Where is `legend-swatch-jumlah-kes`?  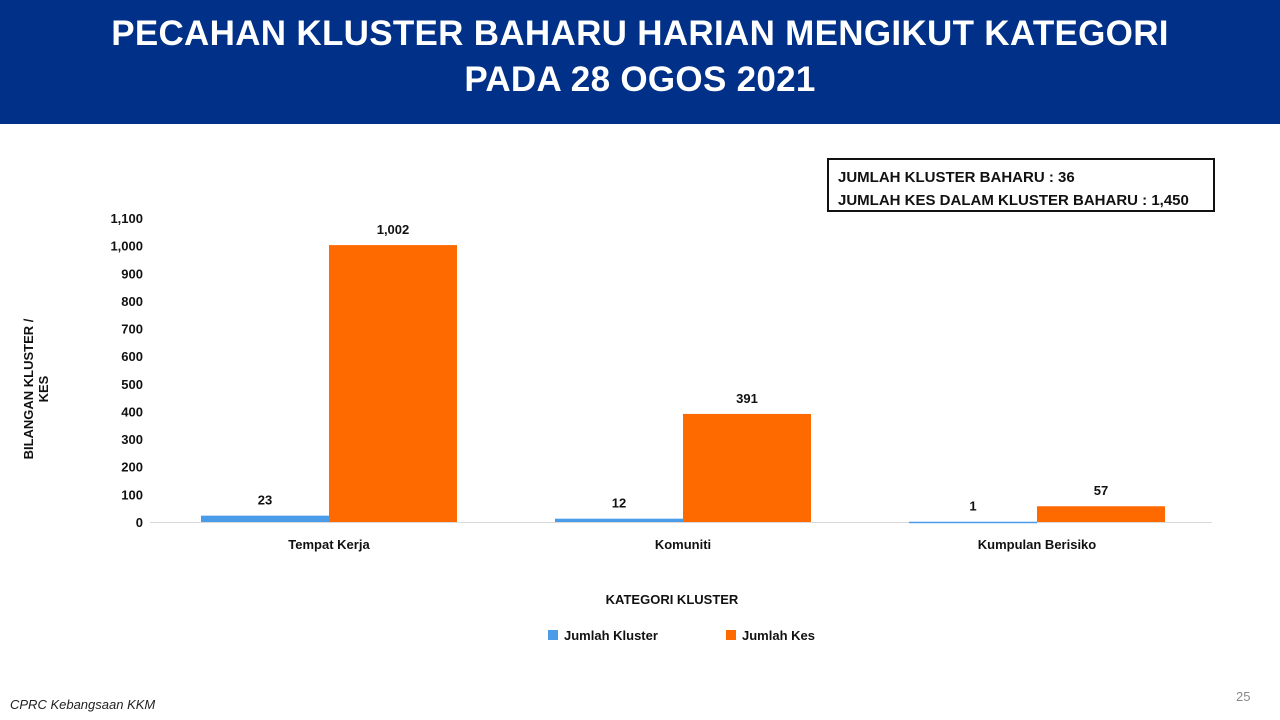 legend-swatch-jumlah-kes is located at coordinates (731, 635).